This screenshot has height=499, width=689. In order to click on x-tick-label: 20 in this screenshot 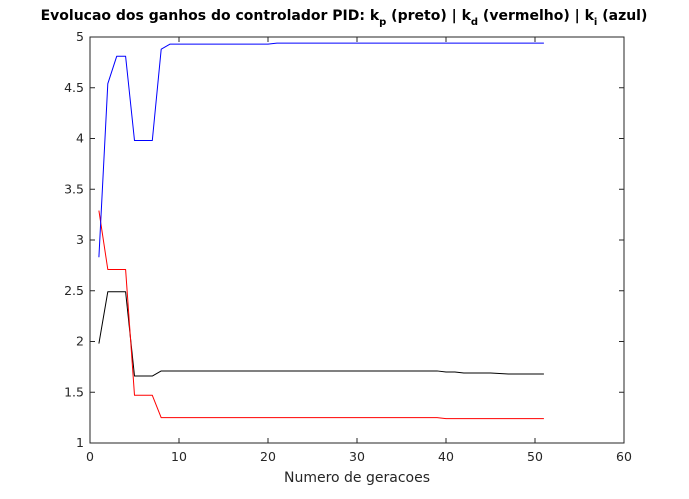, I will do `click(268, 456)`.